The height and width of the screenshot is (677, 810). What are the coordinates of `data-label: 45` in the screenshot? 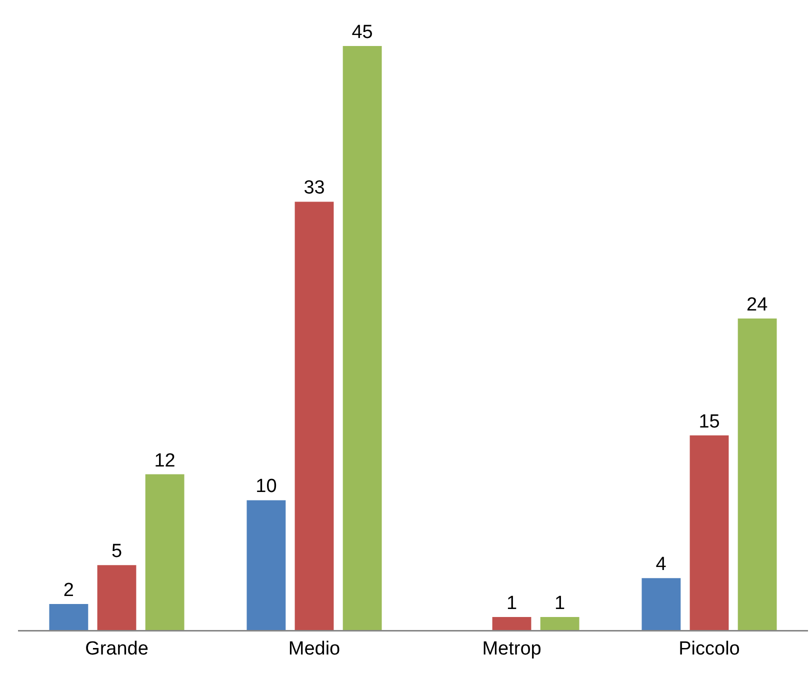 It's located at (362, 32).